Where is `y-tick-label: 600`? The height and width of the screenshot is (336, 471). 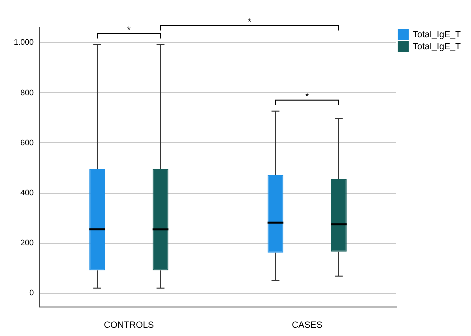 y-tick-label: 600 is located at coordinates (27, 143).